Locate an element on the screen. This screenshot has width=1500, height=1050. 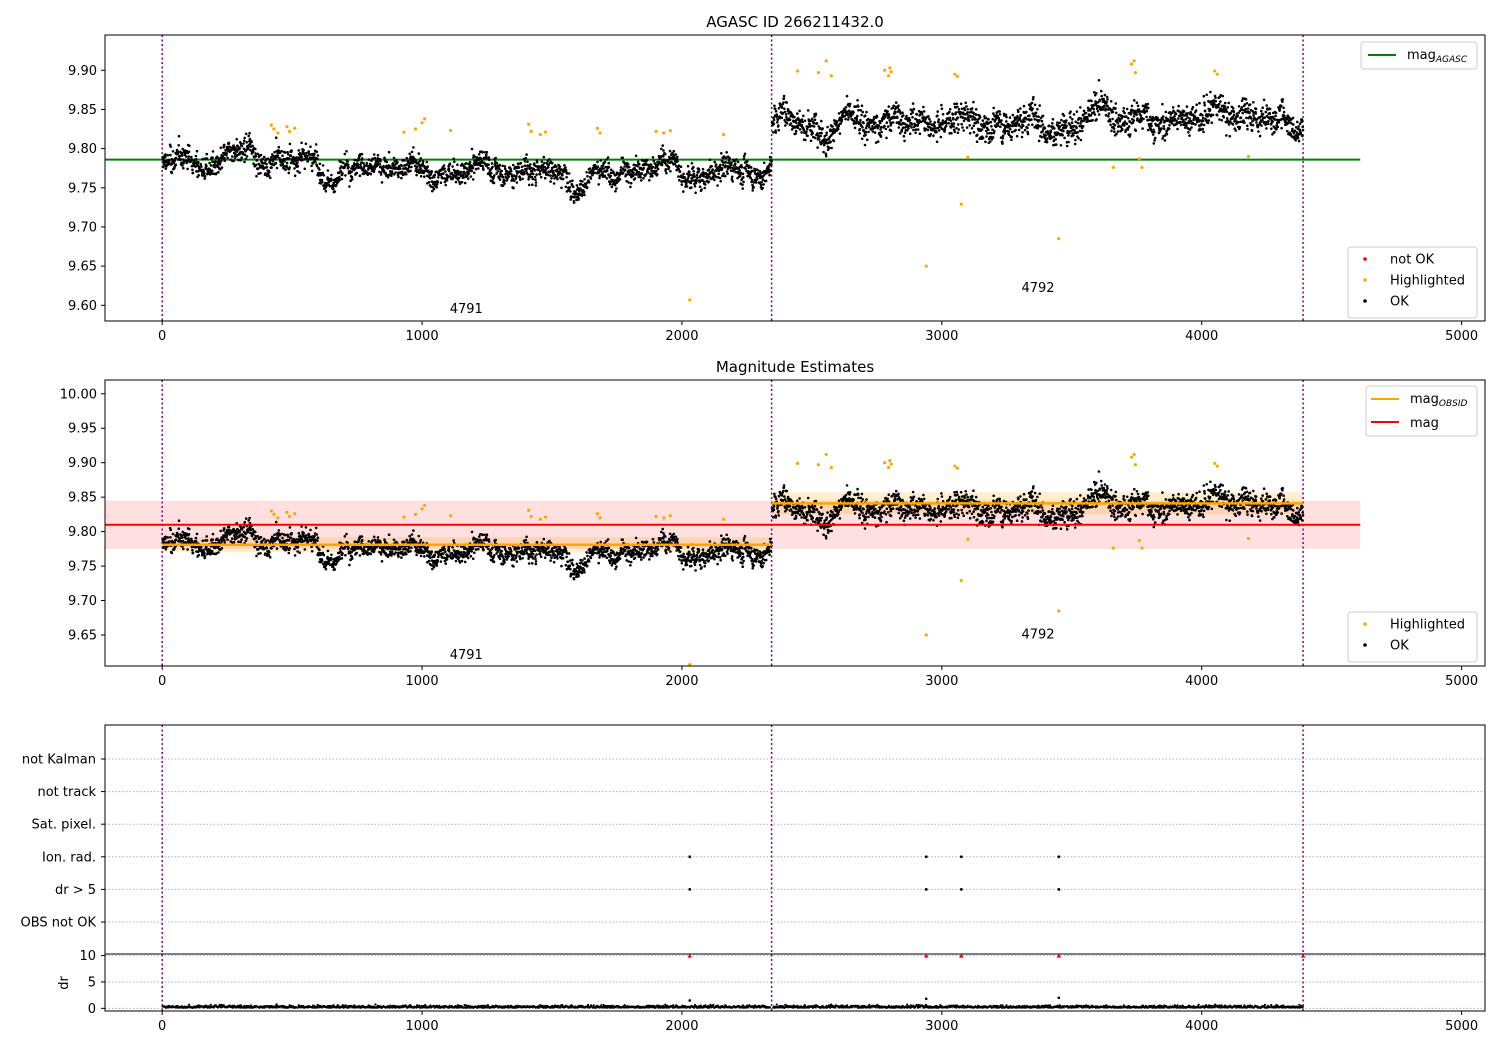
legend-label: Highlighted is located at coordinates (1427, 281).